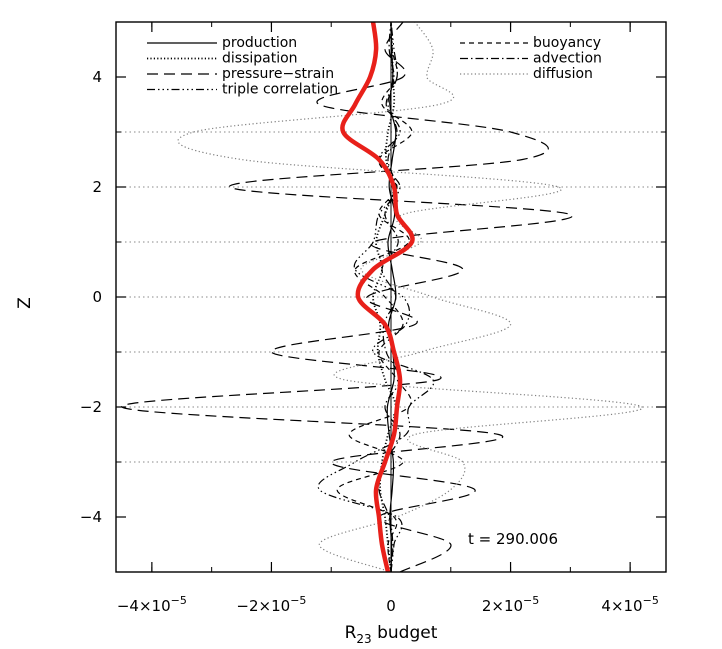 The image size is (722, 649). I want to click on x-tick-label: 0, so click(391, 606).